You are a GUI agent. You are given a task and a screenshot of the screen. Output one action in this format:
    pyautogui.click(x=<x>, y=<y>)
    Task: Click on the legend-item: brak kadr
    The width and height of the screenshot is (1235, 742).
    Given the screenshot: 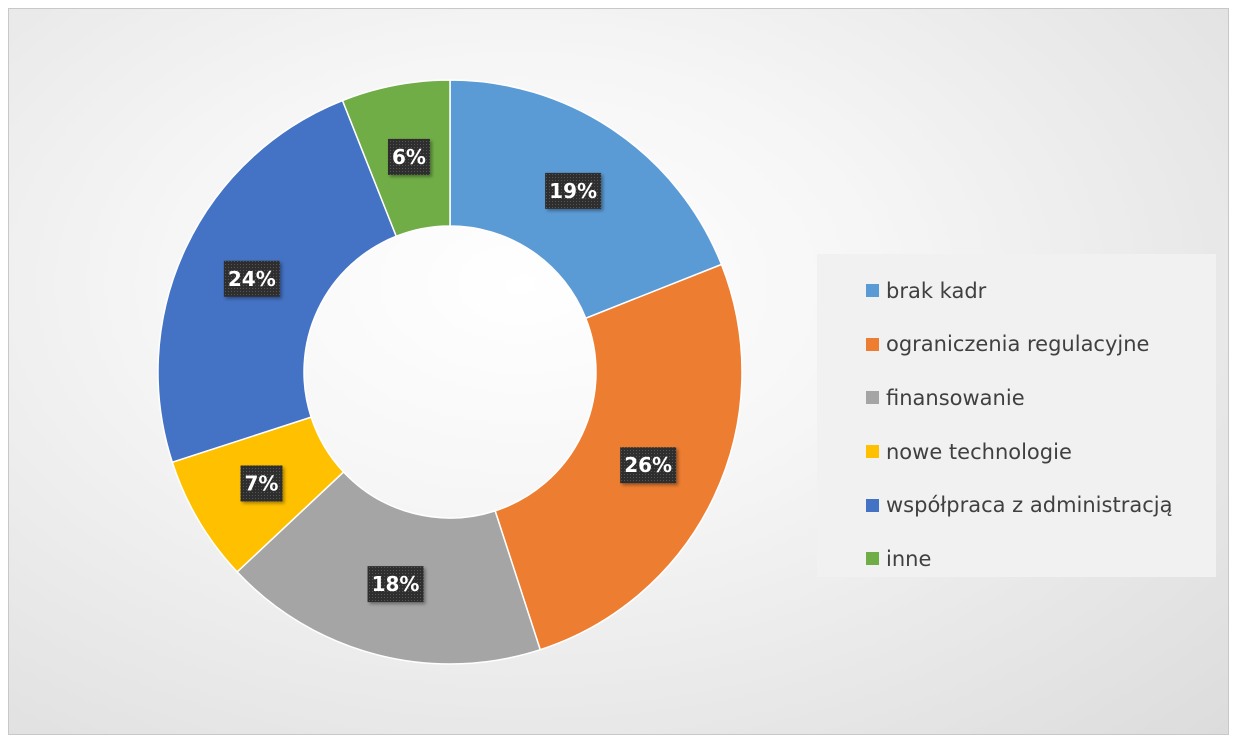 What is the action you would take?
    pyautogui.click(x=1016, y=291)
    